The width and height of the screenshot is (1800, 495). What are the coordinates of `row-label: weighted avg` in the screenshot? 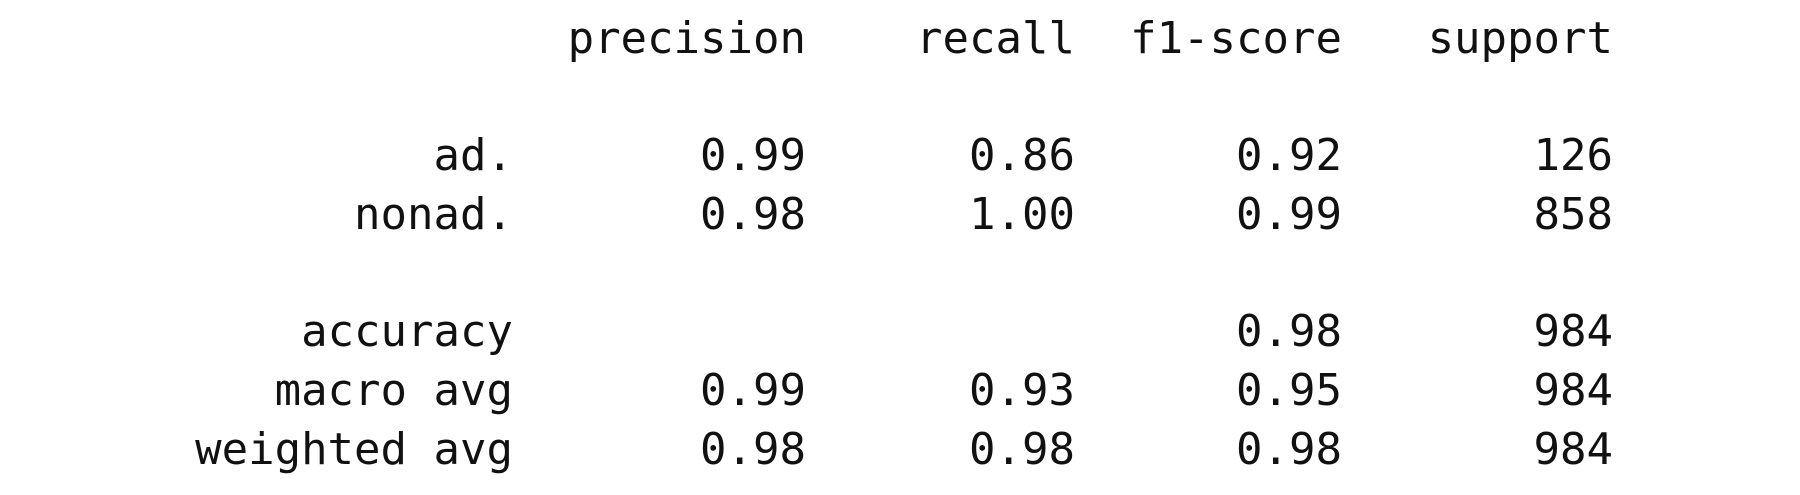 It's located at (354, 449).